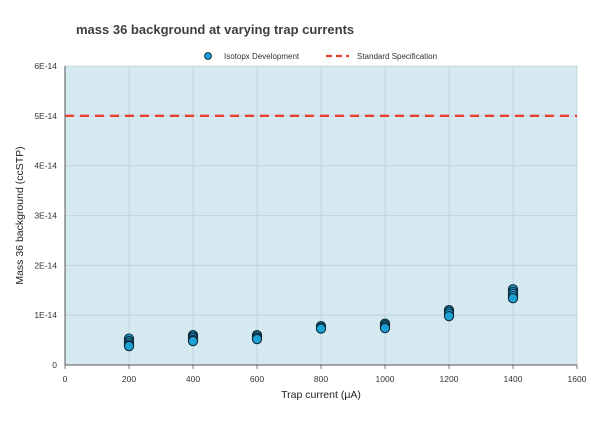 This screenshot has width=615, height=426. What do you see at coordinates (321, 318) in the screenshot?
I see `data-points-layer` at bounding box center [321, 318].